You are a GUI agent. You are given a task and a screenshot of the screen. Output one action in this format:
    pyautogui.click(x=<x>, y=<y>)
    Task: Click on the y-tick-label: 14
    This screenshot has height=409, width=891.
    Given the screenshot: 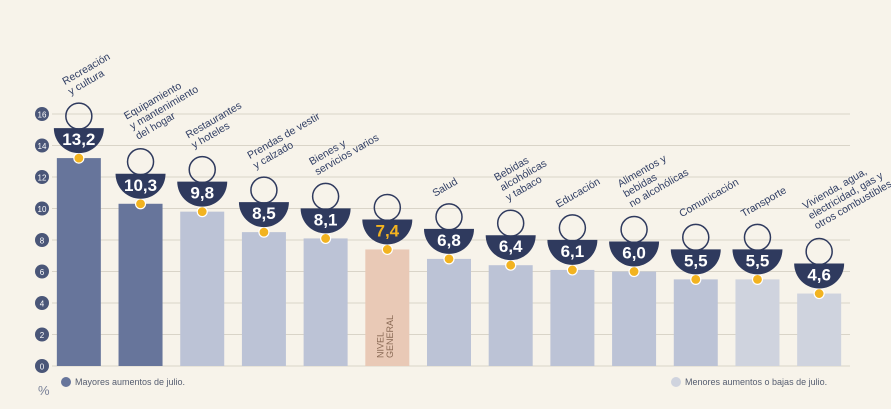 What is the action you would take?
    pyautogui.click(x=42, y=146)
    